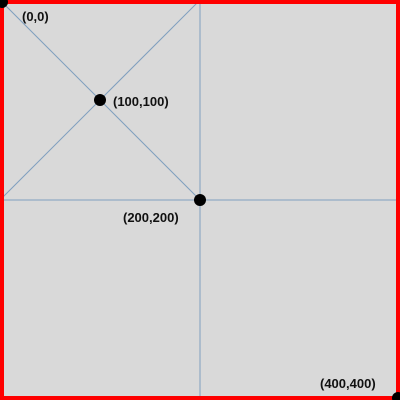 The height and width of the screenshot is (400, 400). I want to click on label-quarter: (100,100), so click(141, 101).